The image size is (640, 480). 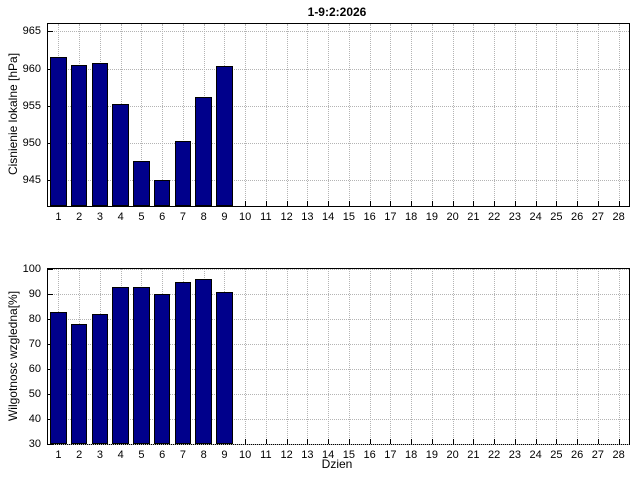 What do you see at coordinates (337, 464) in the screenshot?
I see `x-axis-label: Dzien` at bounding box center [337, 464].